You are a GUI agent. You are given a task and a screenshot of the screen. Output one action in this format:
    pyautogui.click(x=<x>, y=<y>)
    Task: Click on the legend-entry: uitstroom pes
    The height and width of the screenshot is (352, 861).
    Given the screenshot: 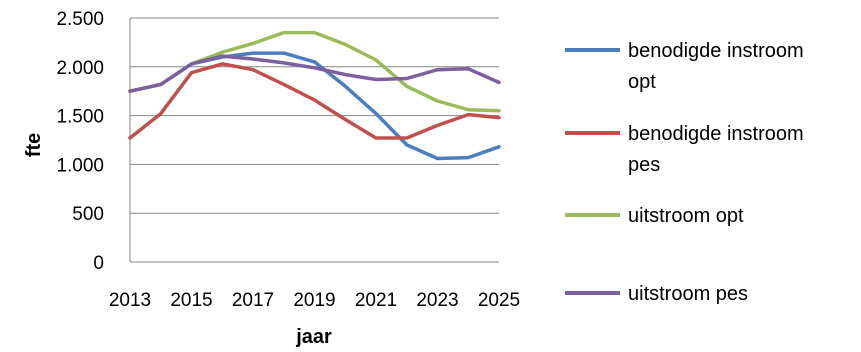 What is the action you would take?
    pyautogui.click(x=688, y=294)
    